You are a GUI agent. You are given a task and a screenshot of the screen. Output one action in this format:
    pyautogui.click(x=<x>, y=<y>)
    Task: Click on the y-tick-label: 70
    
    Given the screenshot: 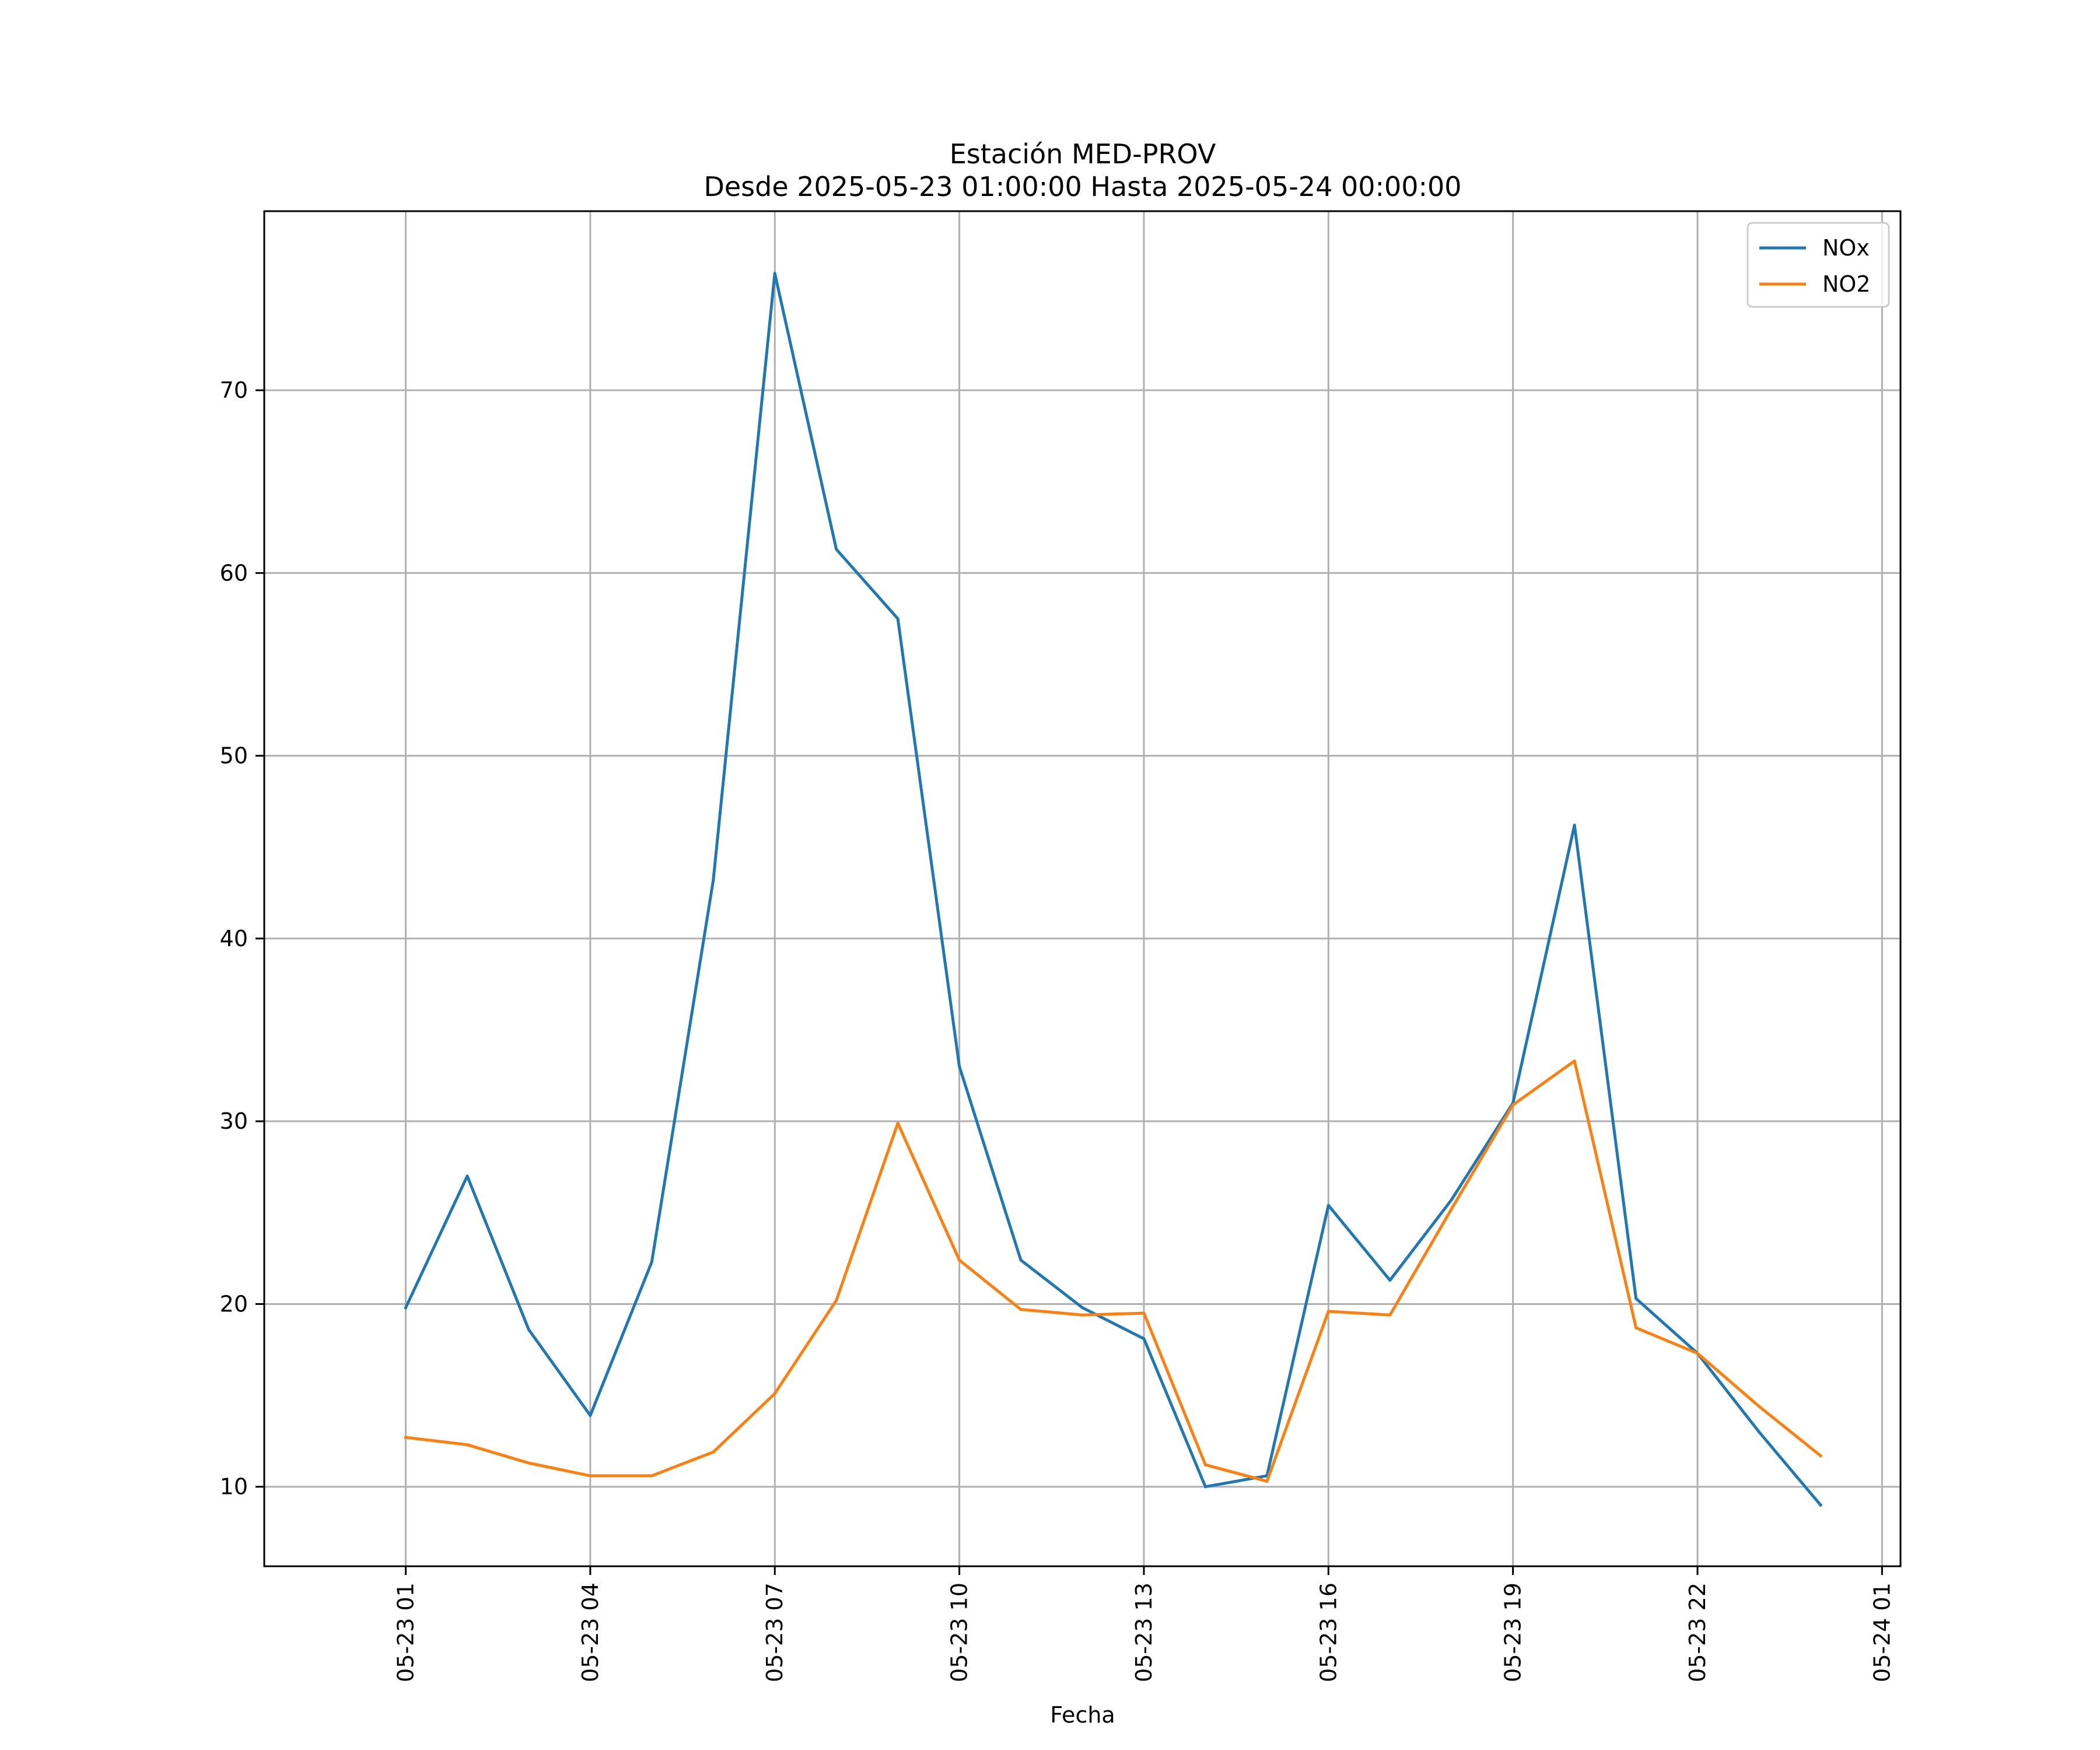 What is the action you would take?
    pyautogui.click(x=234, y=390)
    